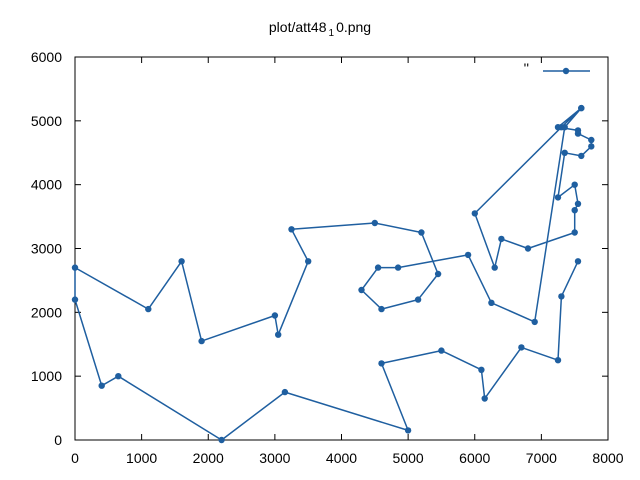 The height and width of the screenshot is (480, 640). Describe the element at coordinates (46, 376) in the screenshot. I see `y-tick-label: 1000` at that location.